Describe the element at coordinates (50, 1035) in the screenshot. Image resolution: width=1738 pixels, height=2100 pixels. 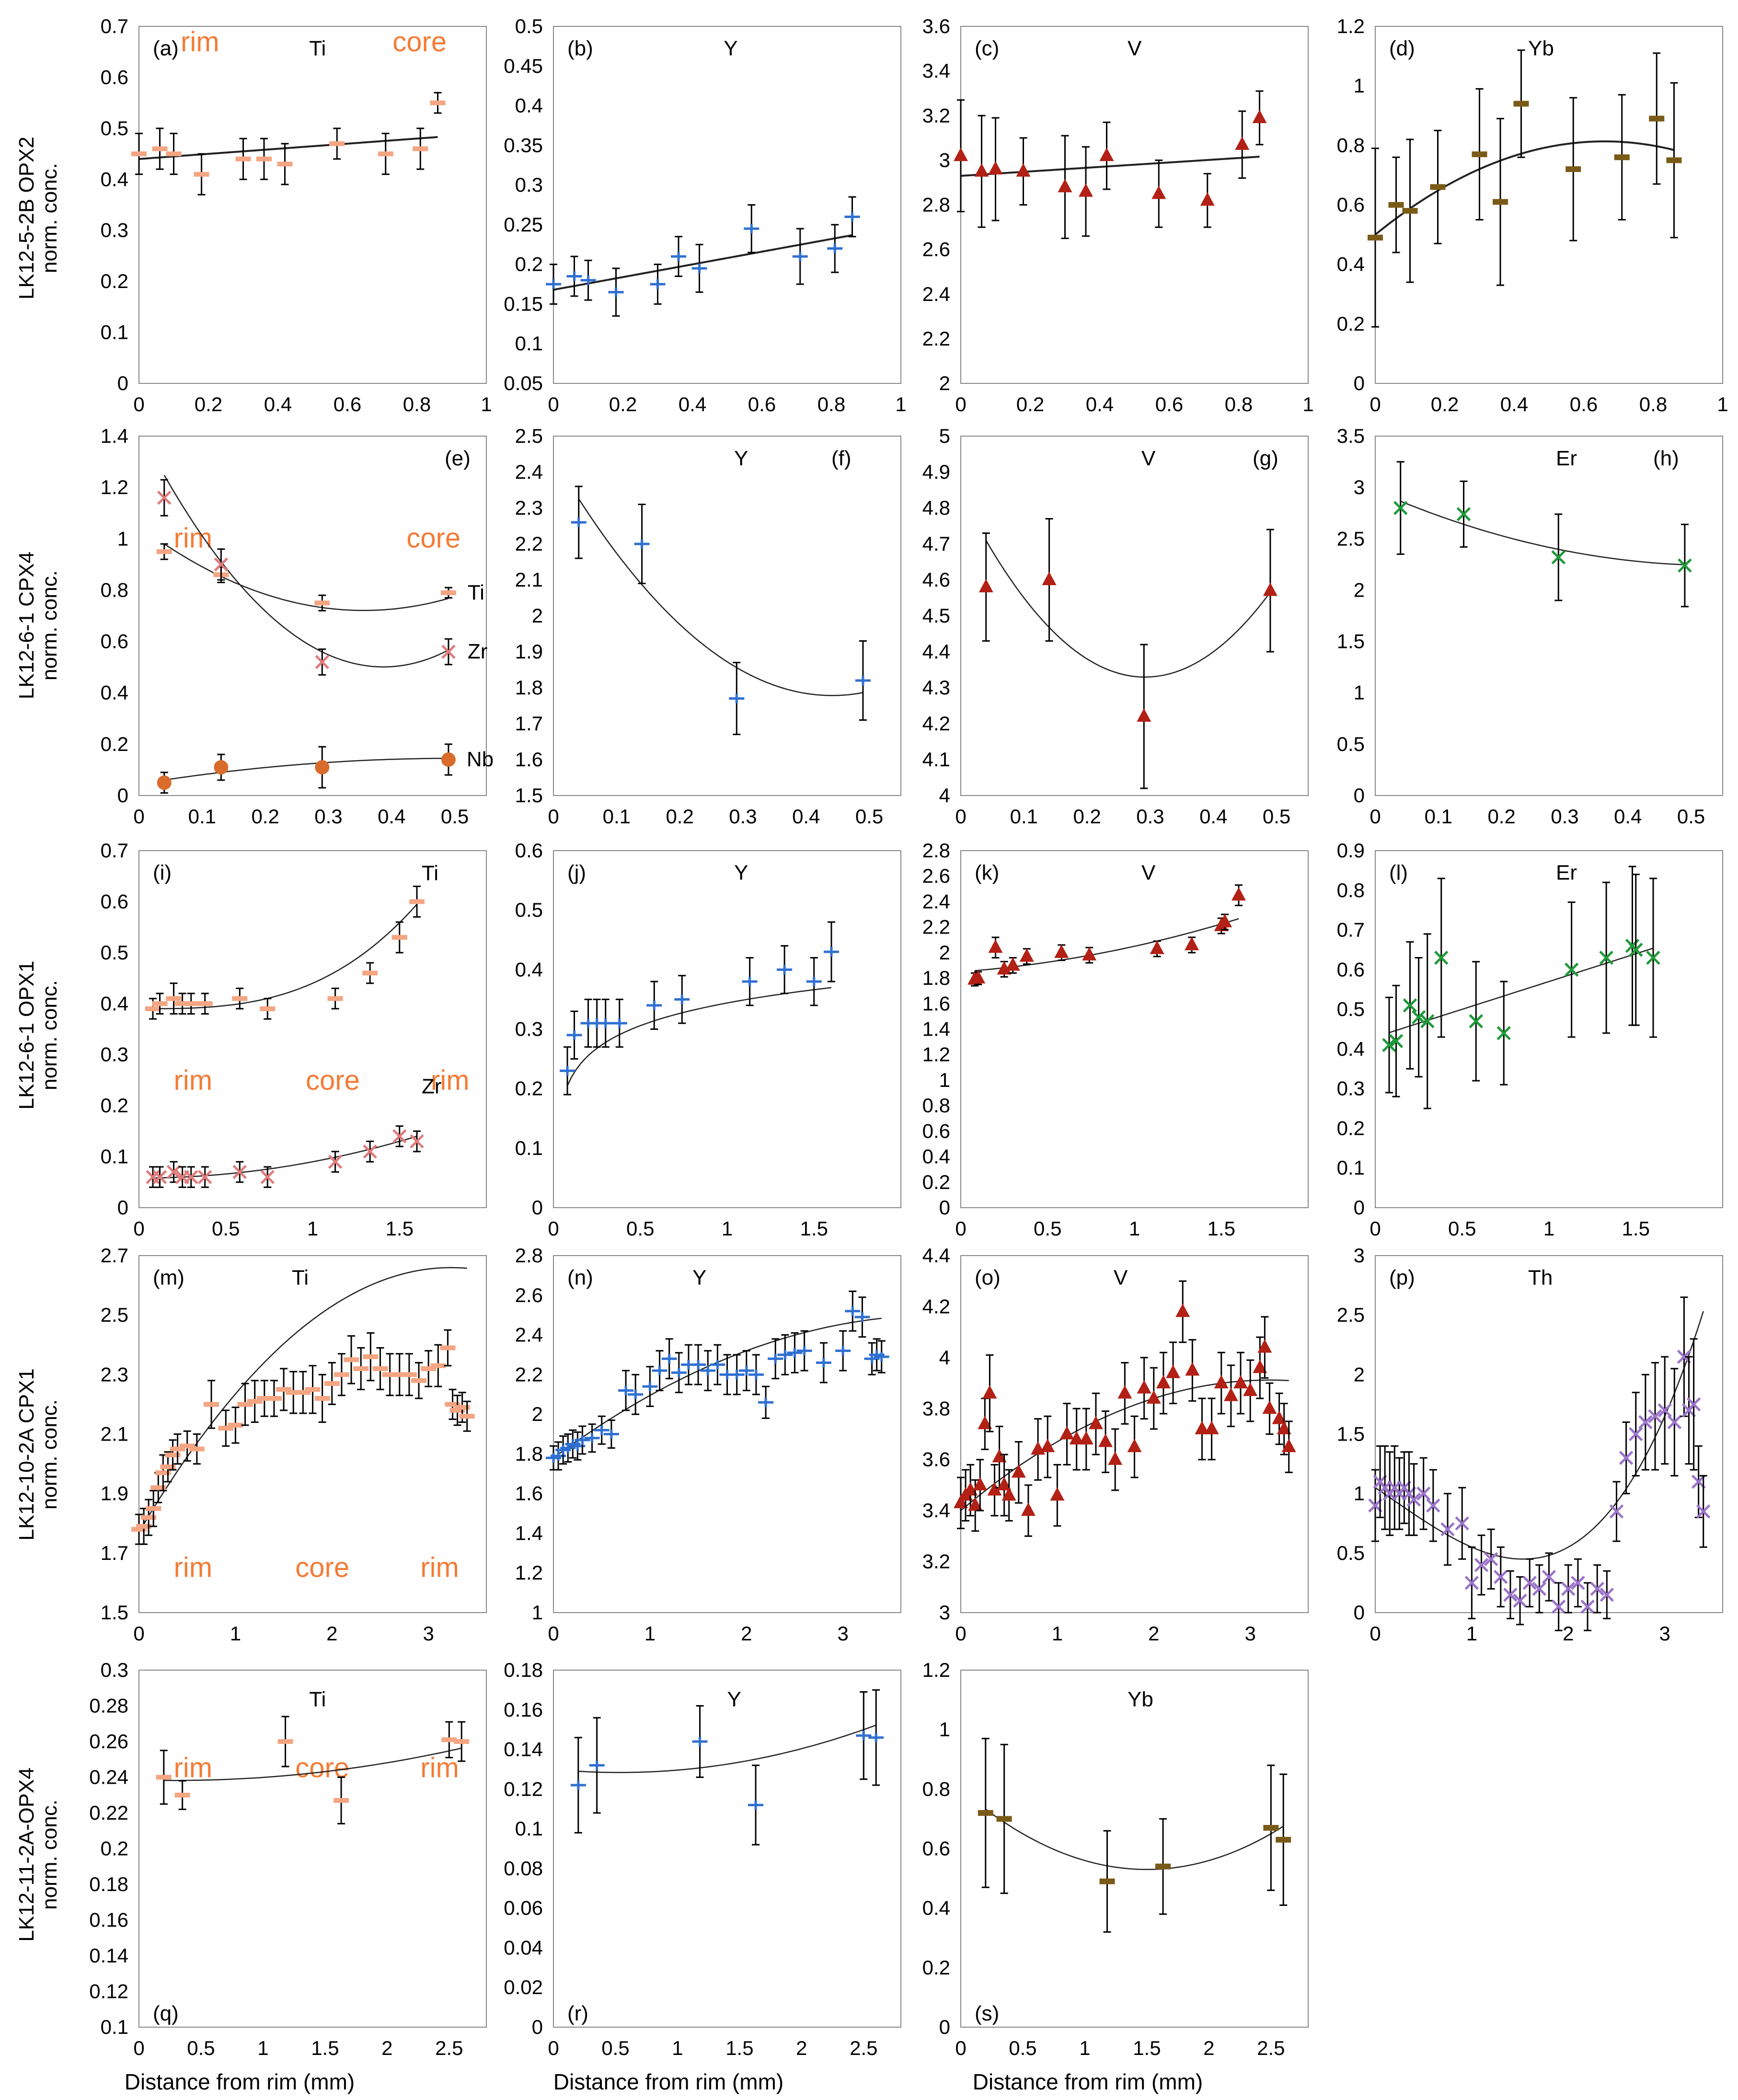
I see `row-label-3-line-2: norm. conc.` at that location.